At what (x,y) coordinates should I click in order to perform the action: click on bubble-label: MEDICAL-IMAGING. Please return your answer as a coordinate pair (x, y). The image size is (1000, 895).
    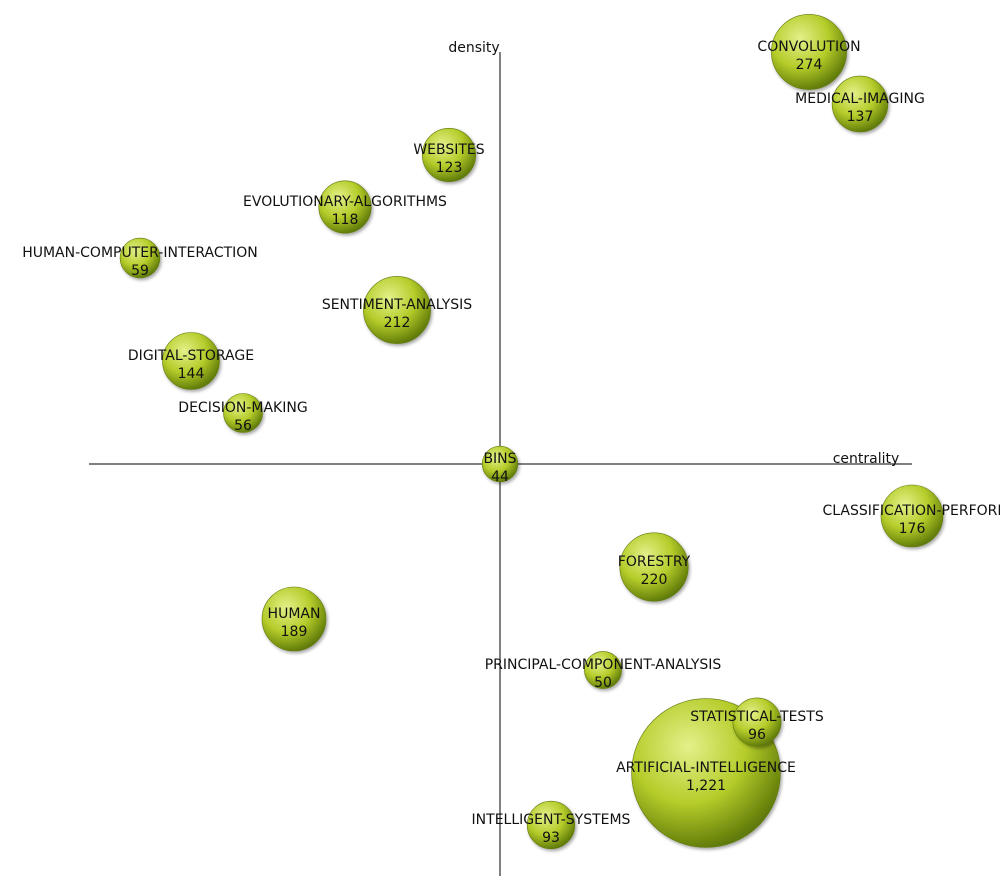
    Looking at the image, I should click on (860, 99).